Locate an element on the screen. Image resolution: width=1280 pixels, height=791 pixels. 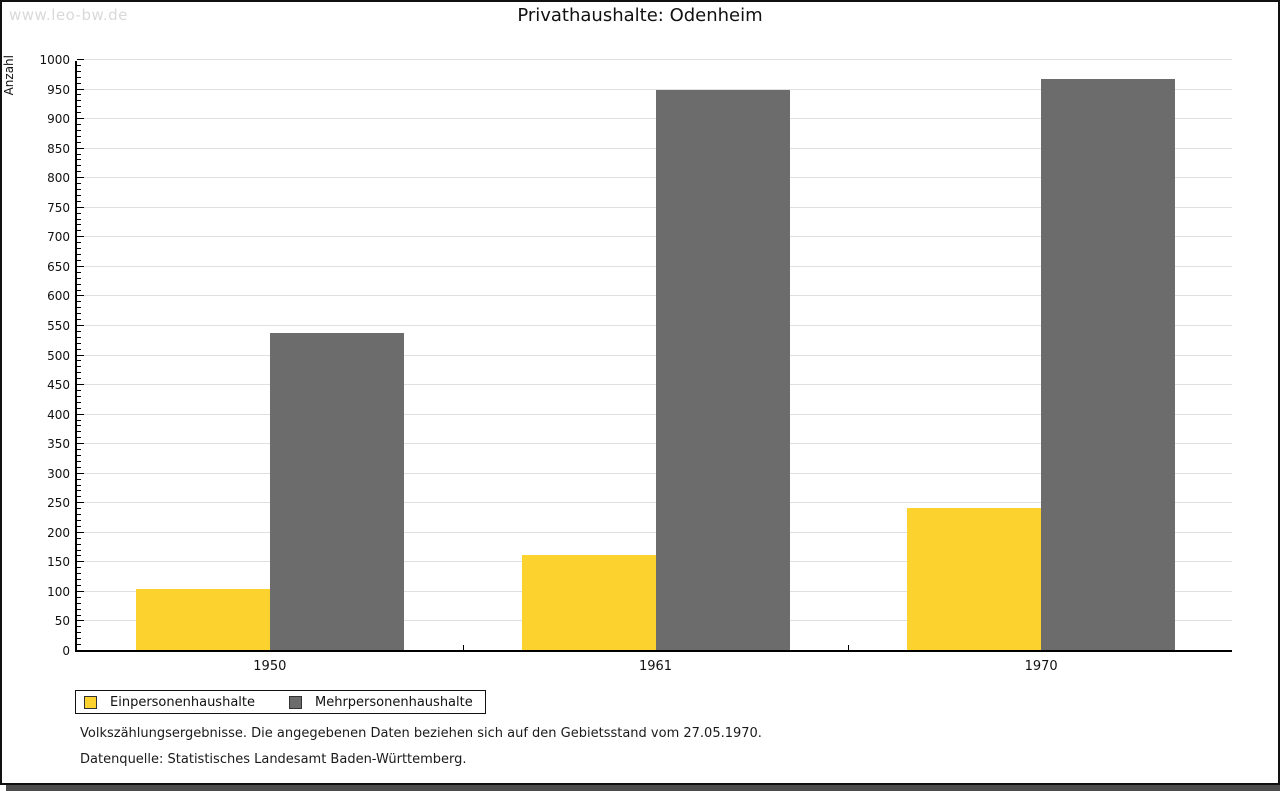
legend-entry-mehrpersonenhaushalte: Mehrpersonenhaushalte is located at coordinates (381, 702).